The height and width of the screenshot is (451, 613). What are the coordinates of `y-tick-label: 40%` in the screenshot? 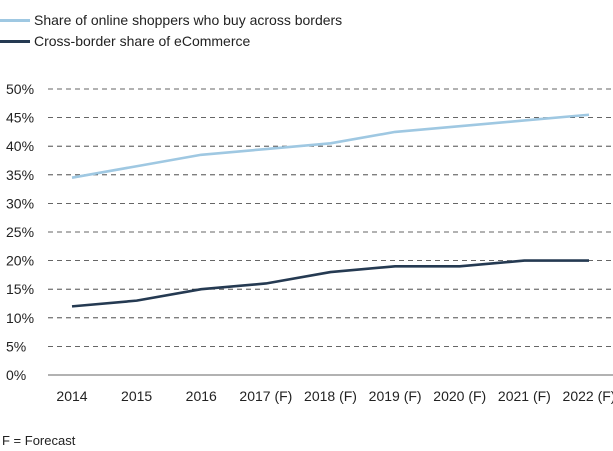 It's located at (20, 146).